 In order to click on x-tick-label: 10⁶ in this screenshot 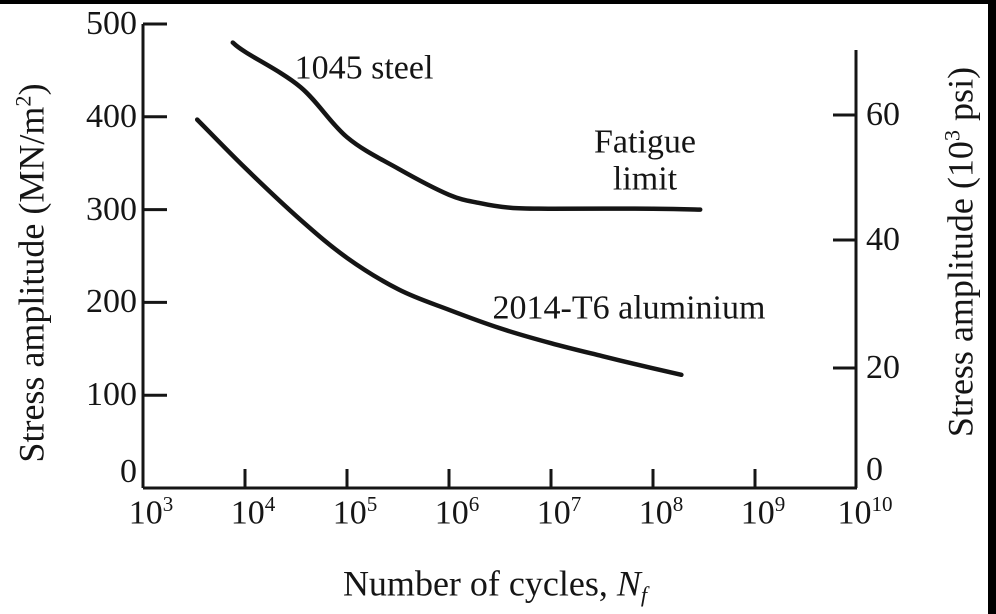, I will do `click(457, 512)`.